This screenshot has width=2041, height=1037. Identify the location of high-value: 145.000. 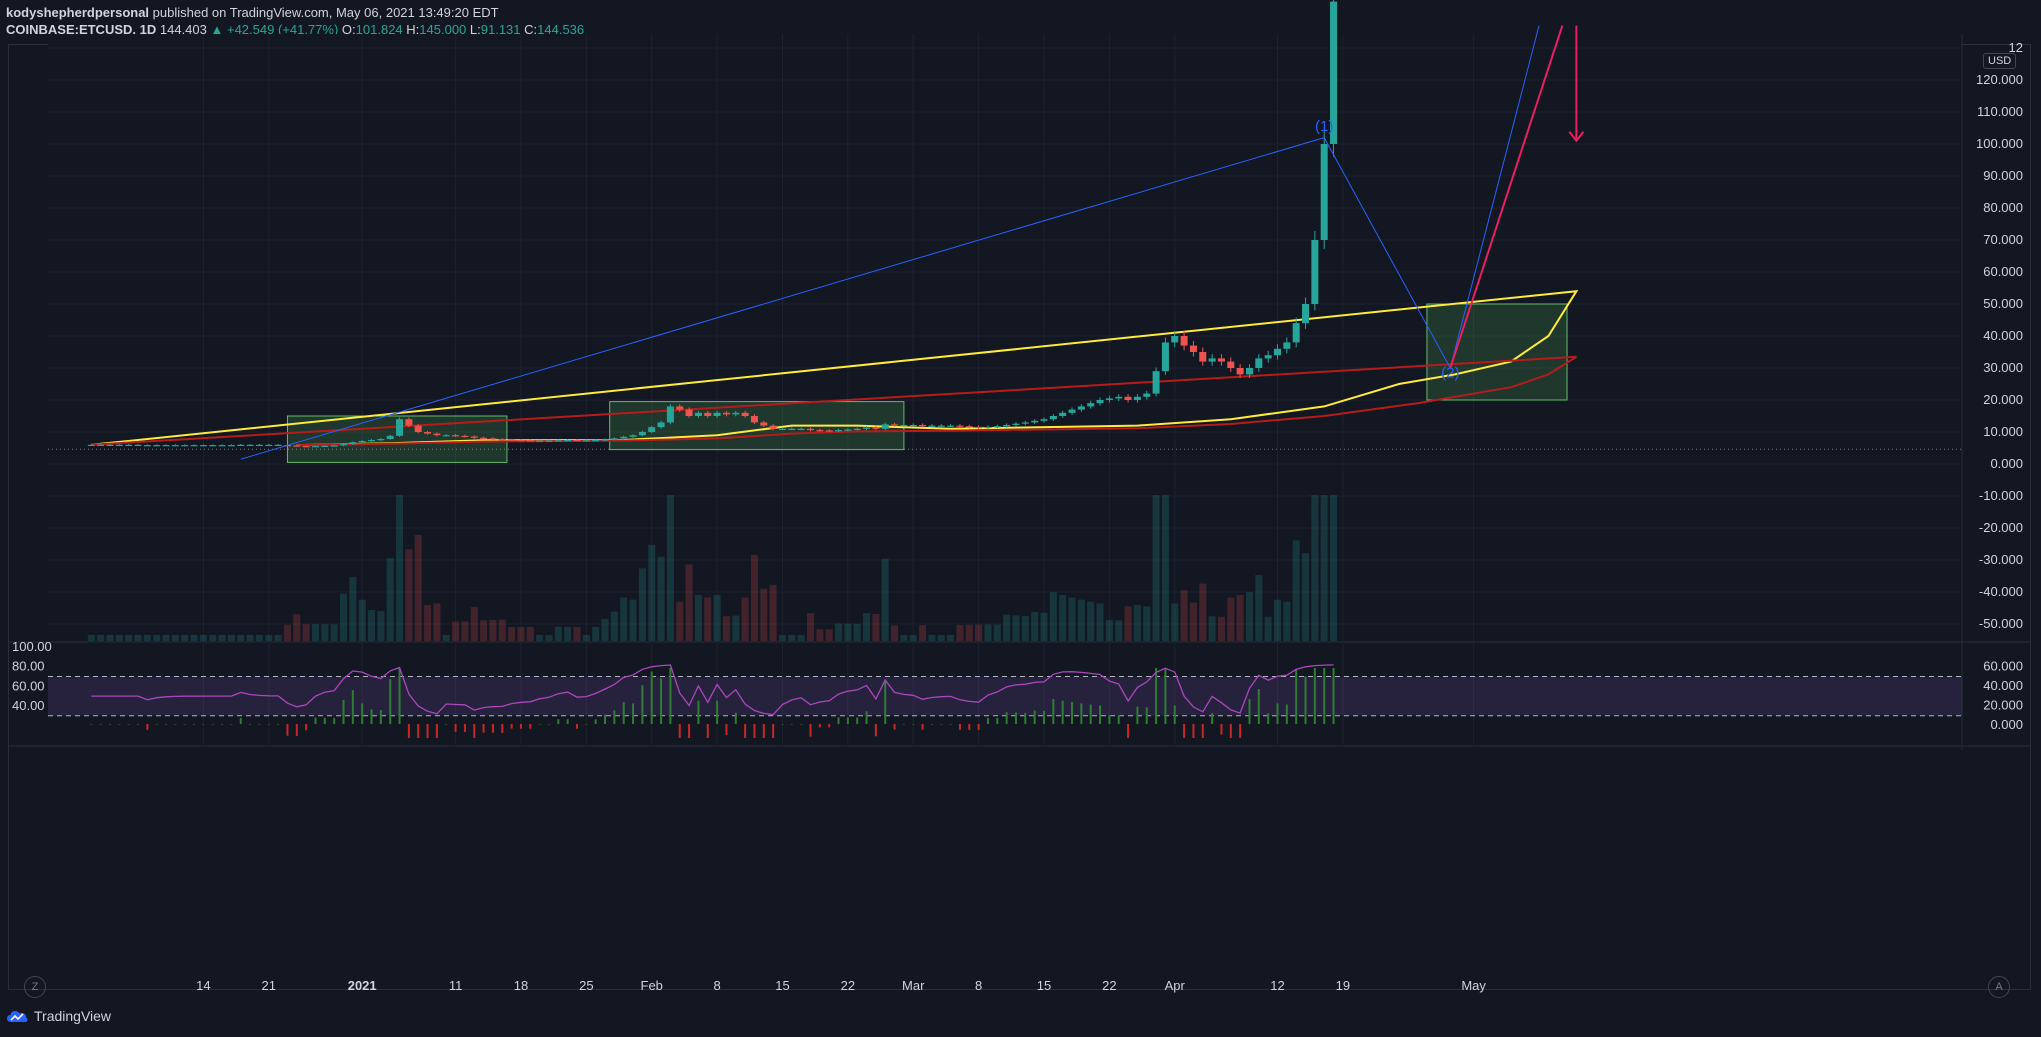
(443, 29).